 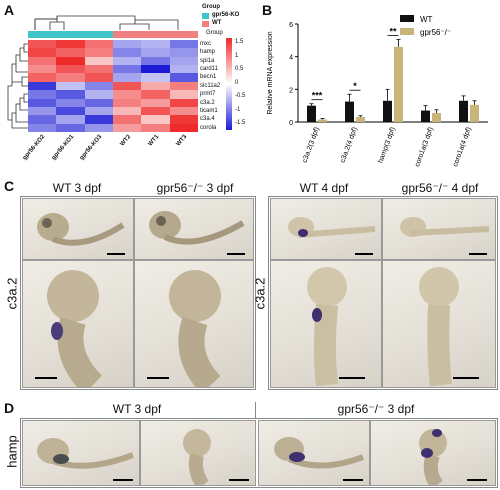 What do you see at coordinates (106, 22) in the screenshot?
I see `column-dendrogram` at bounding box center [106, 22].